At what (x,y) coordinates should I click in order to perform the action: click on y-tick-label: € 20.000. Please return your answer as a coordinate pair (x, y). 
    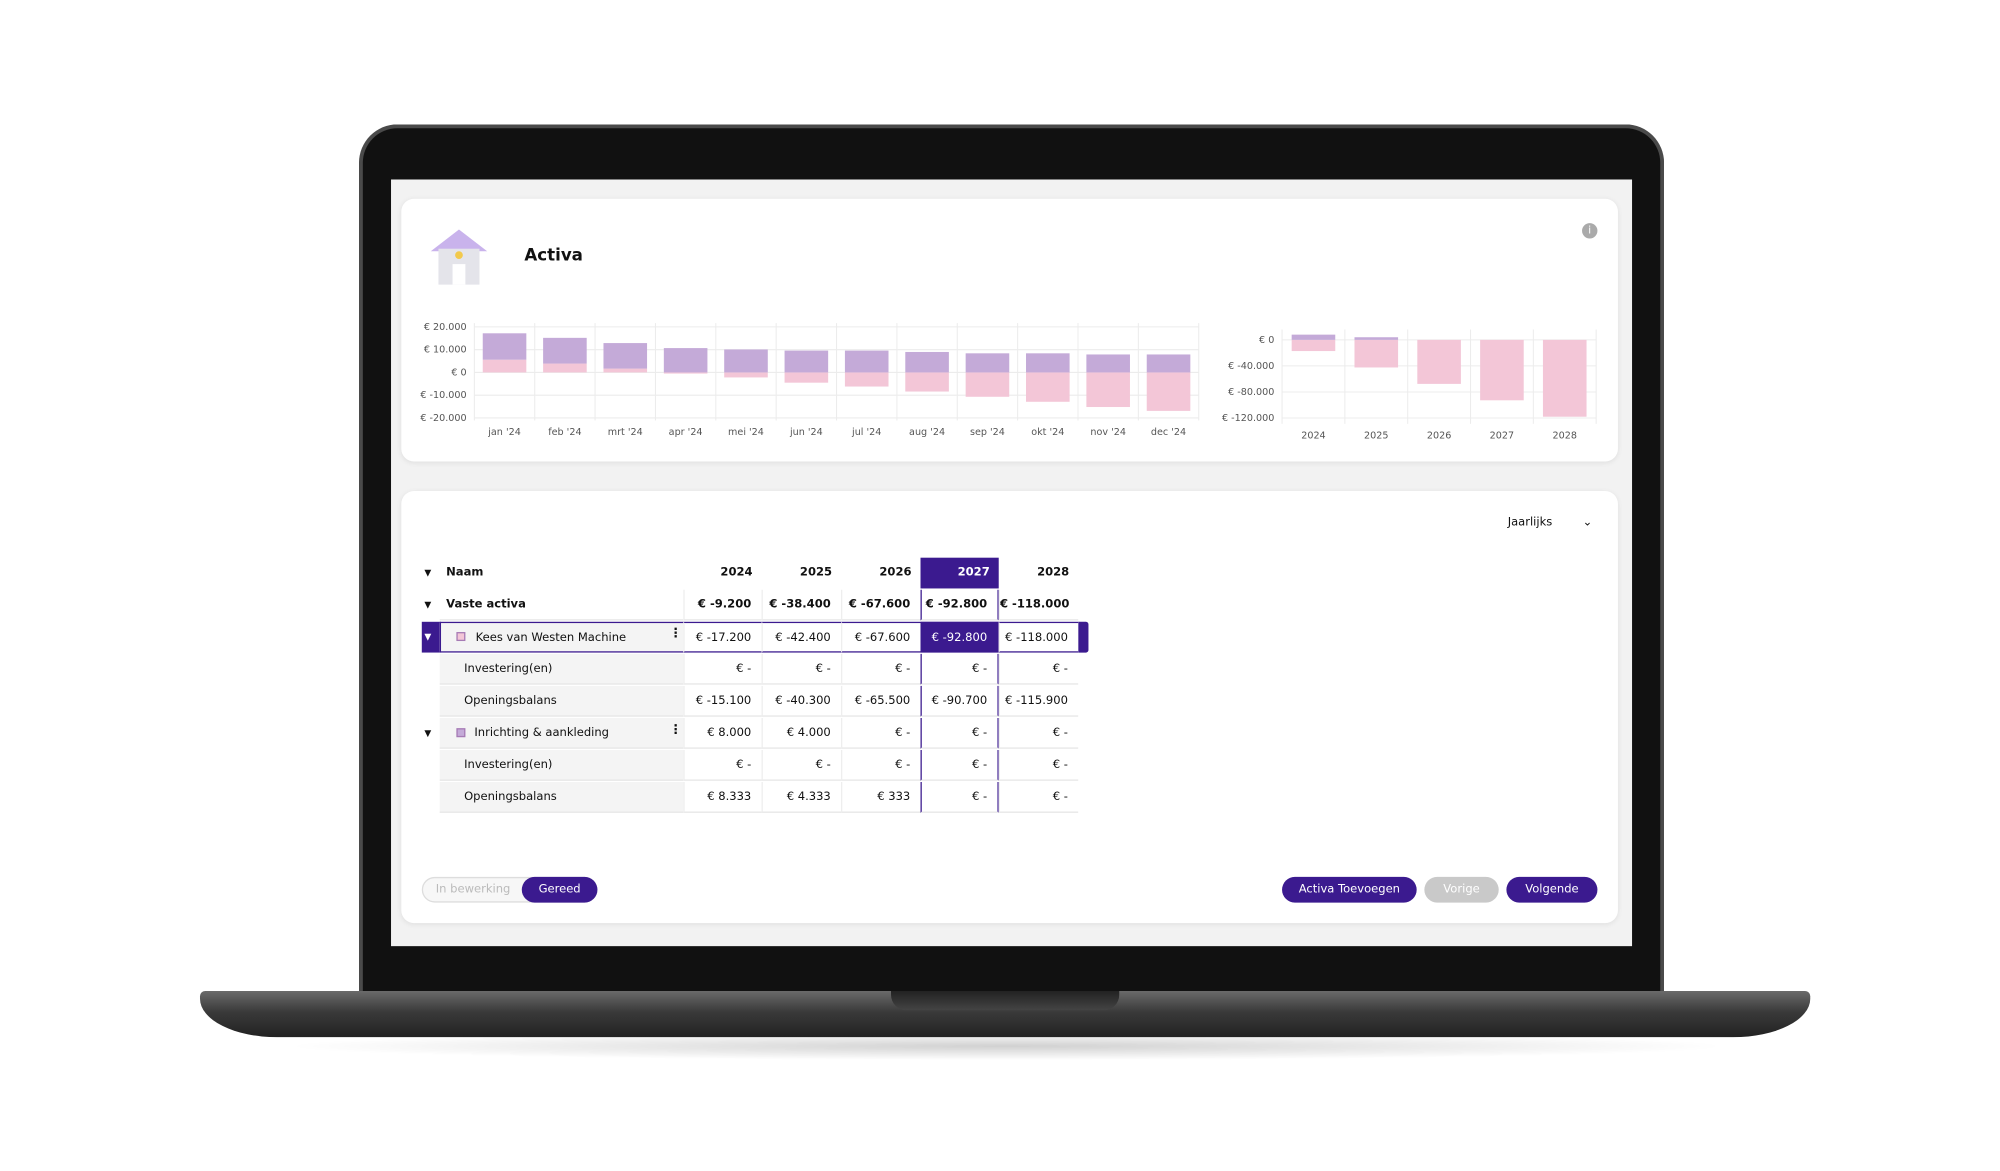
    Looking at the image, I should click on (445, 327).